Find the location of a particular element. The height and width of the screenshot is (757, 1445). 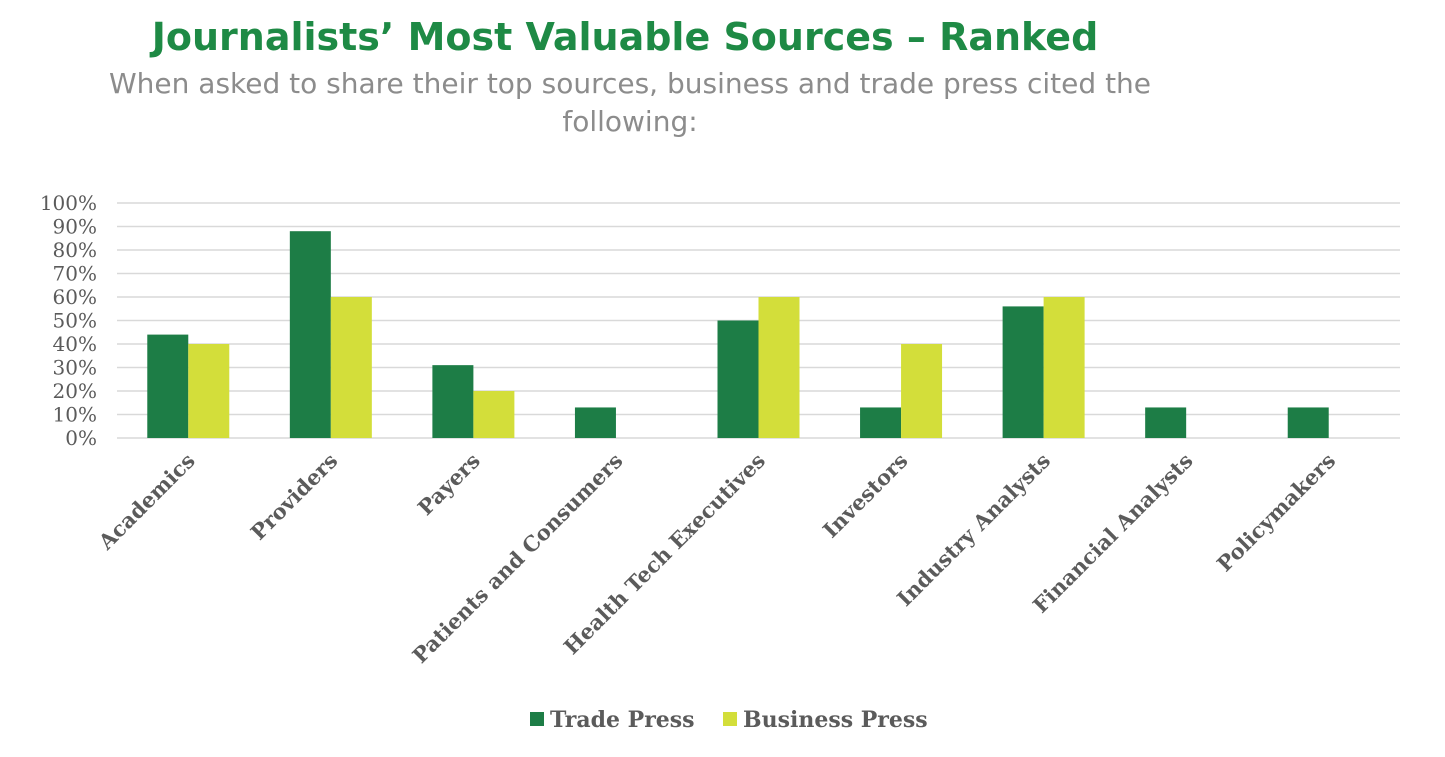

chart-subtitle-line-2: following: is located at coordinates (629, 121).